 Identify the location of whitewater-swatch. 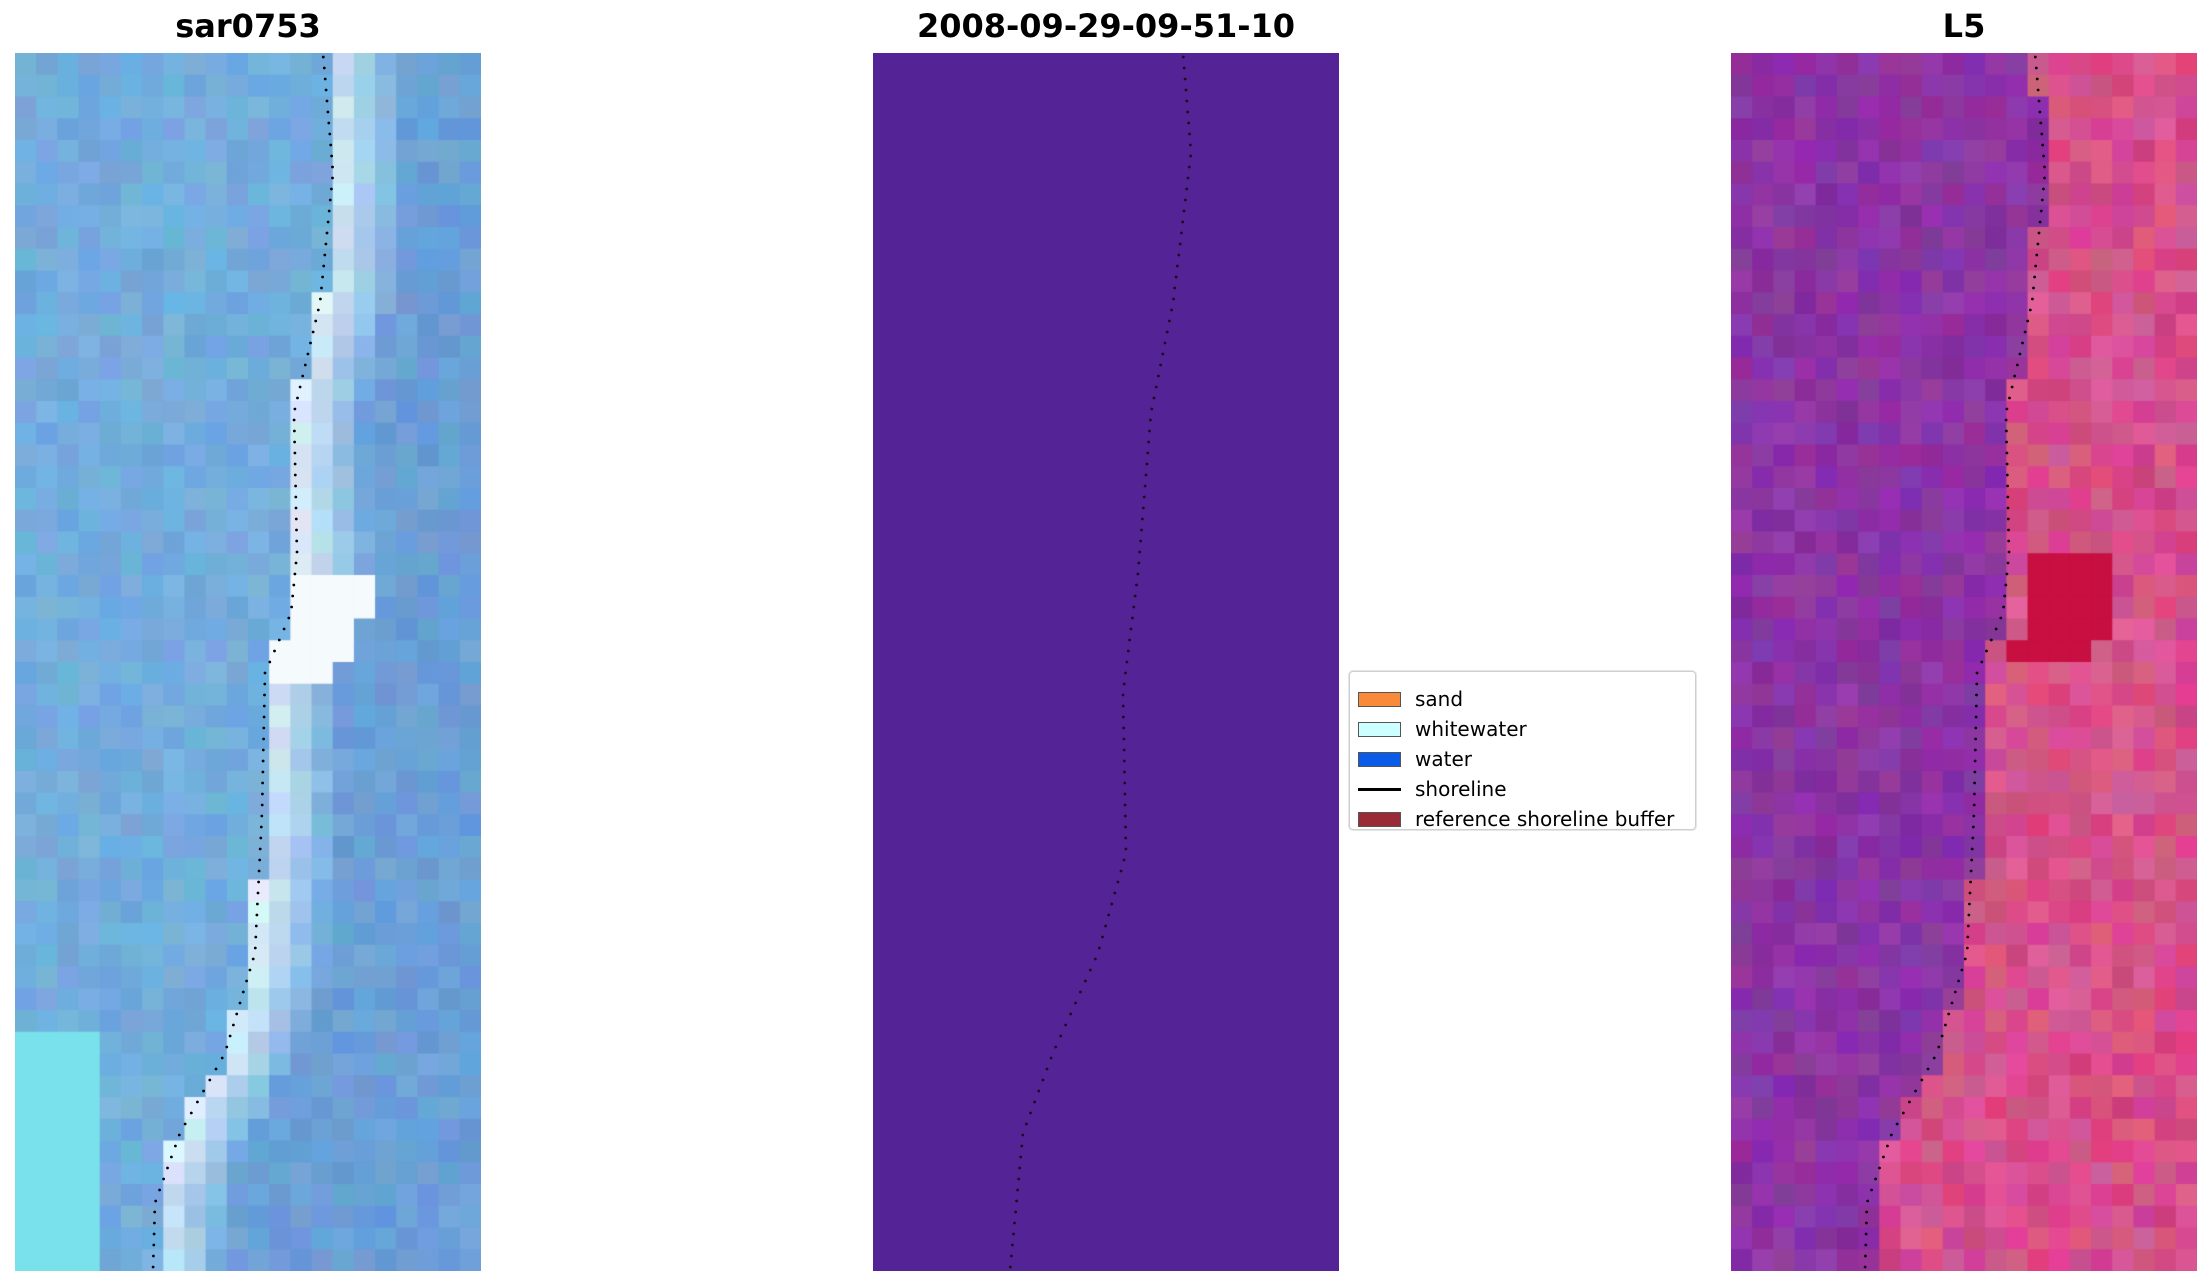
(1379, 729).